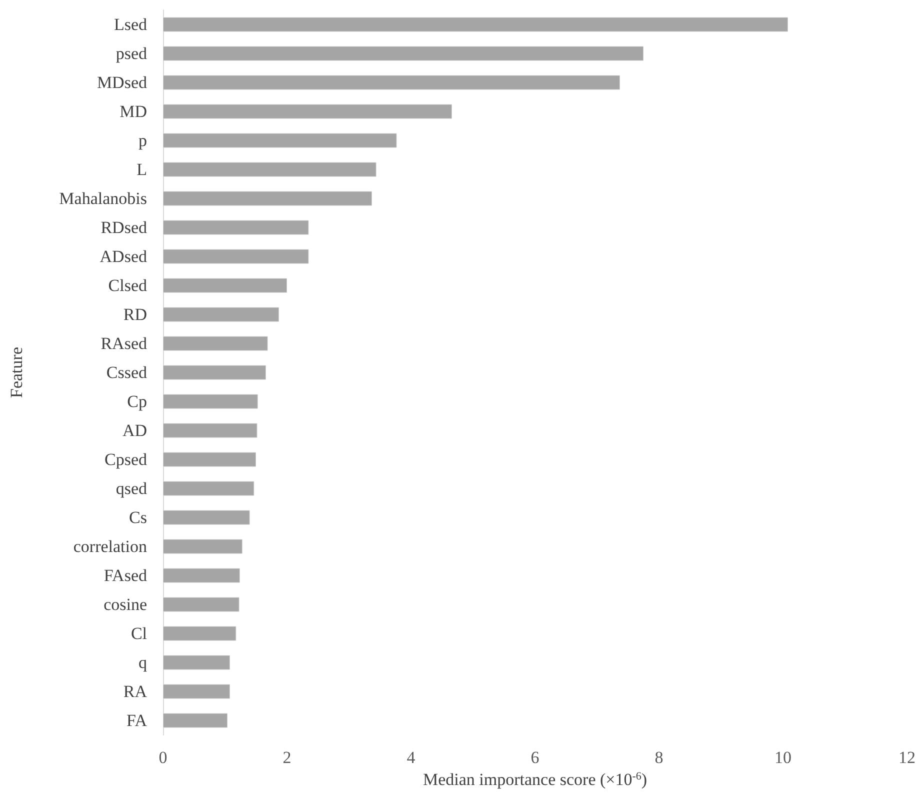  Describe the element at coordinates (133, 111) in the screenshot. I see `y-tick-label: MD` at that location.